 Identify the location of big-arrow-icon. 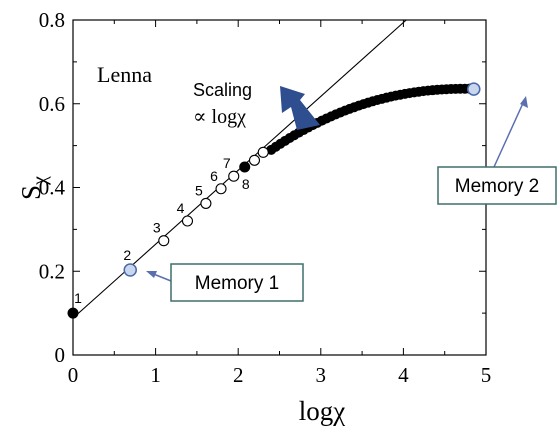
(300, 108).